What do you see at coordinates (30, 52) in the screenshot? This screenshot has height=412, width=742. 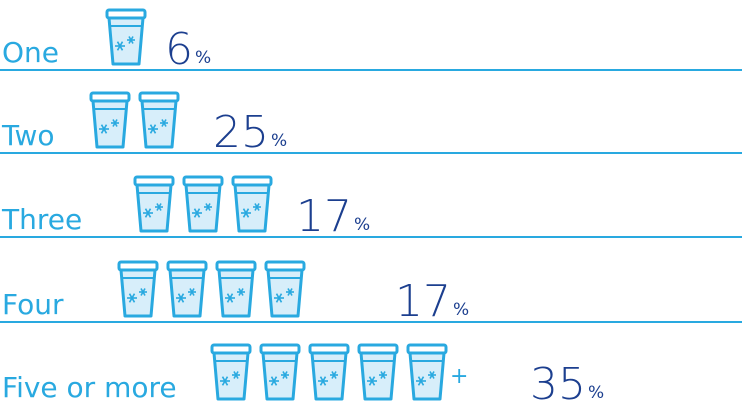 I see `category-label: One` at bounding box center [30, 52].